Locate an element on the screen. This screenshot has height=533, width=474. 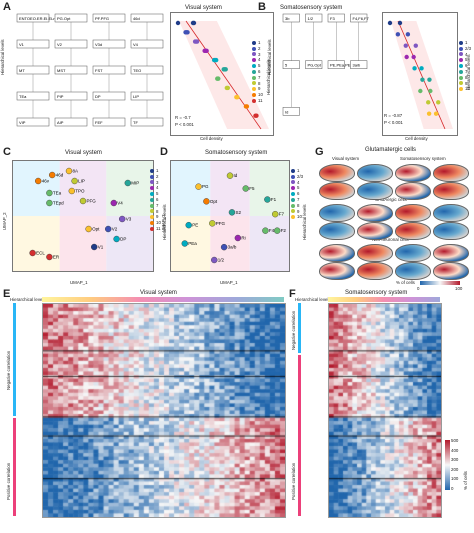
umap-point-label: F2 is located at coordinates (284, 230).